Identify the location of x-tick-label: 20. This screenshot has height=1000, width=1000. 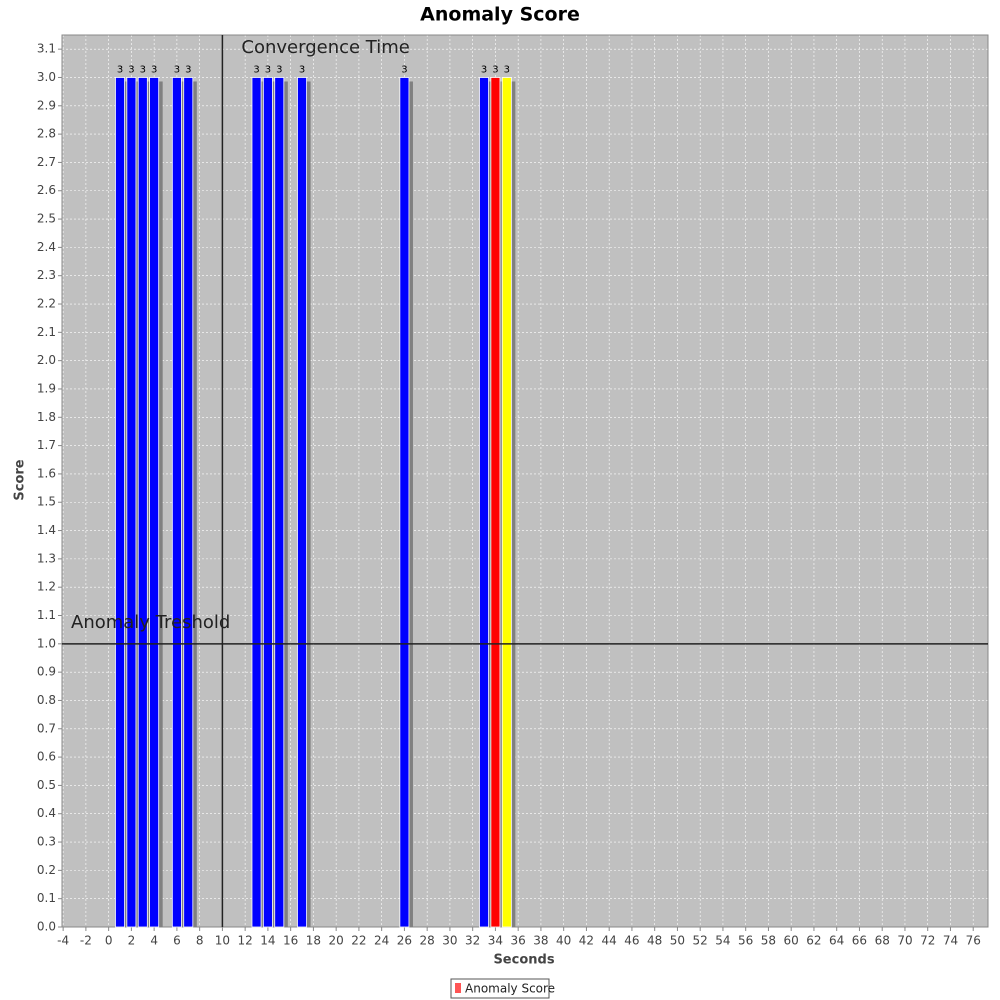
(336, 941).